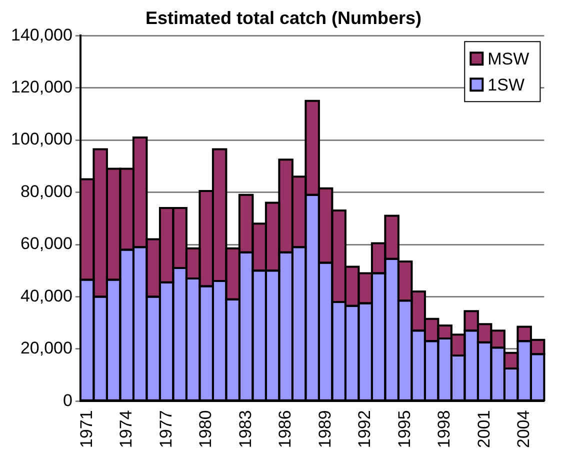 The width and height of the screenshot is (569, 459). I want to click on chart-title: Estimated total catch (Numbers), so click(283, 18).